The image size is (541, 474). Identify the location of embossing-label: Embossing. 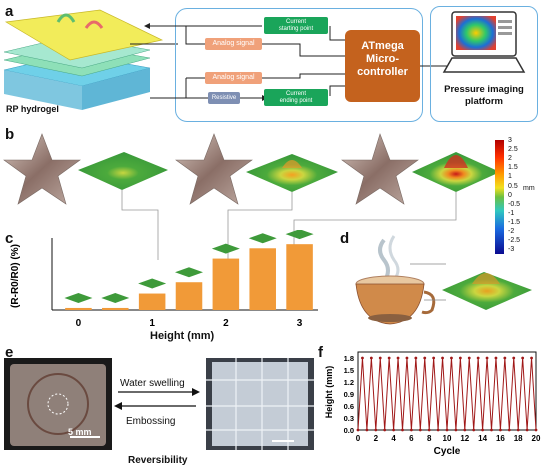
(151, 421).